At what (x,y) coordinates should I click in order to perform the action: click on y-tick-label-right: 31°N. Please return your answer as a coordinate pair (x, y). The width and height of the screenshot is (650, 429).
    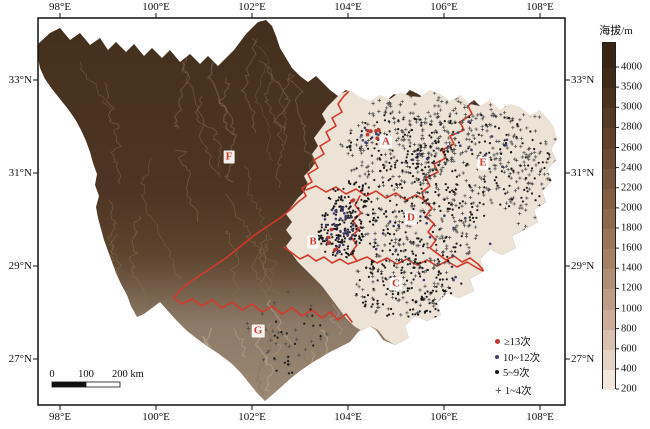
    Looking at the image, I should click on (583, 173).